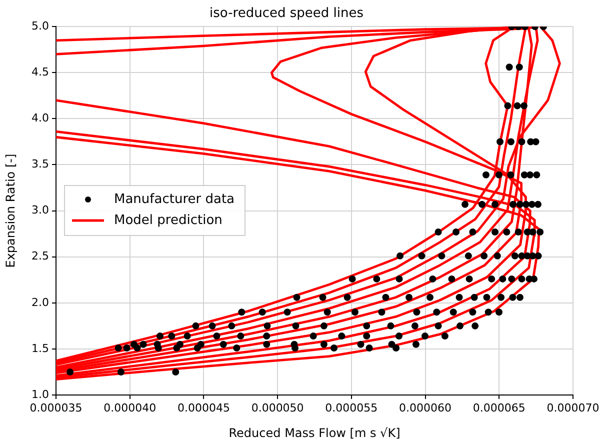 This screenshot has width=606, height=445. I want to click on x-axis-title: Reduced Mass Flow [m s √K], so click(314, 433).